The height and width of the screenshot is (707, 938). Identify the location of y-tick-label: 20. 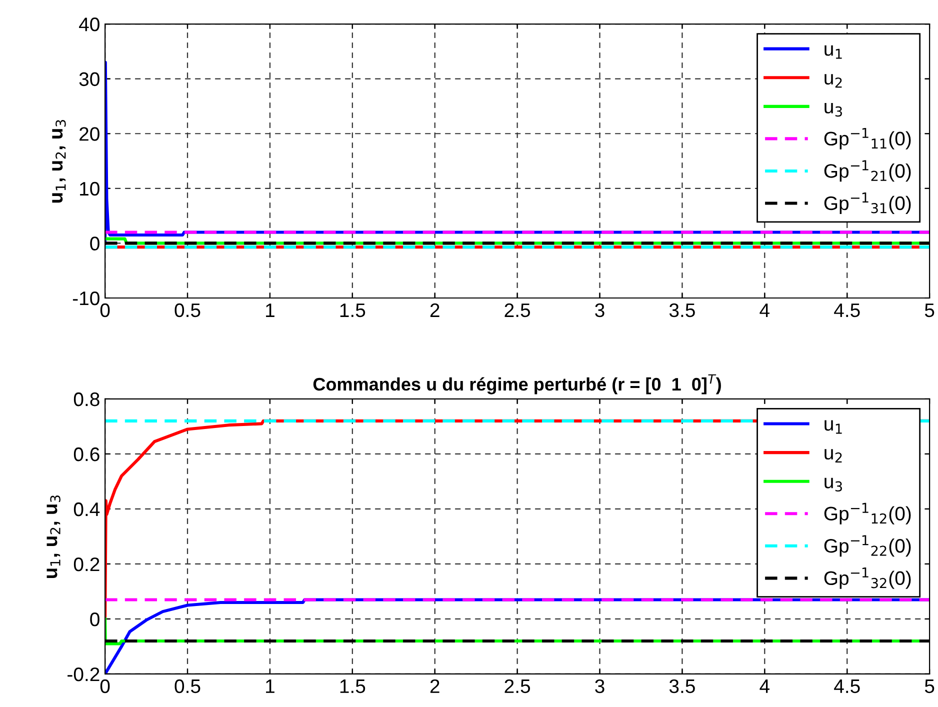
(90, 134).